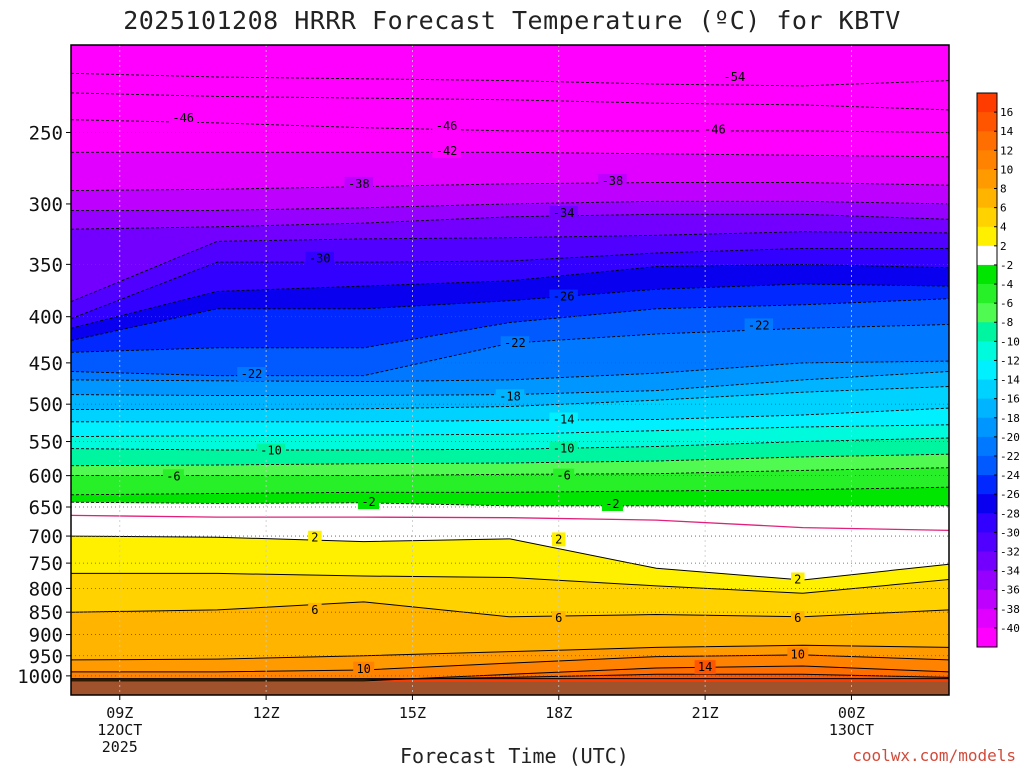 This screenshot has width=1024, height=768. What do you see at coordinates (1010, 399) in the screenshot?
I see `colorbar-tick-label: -16` at bounding box center [1010, 399].